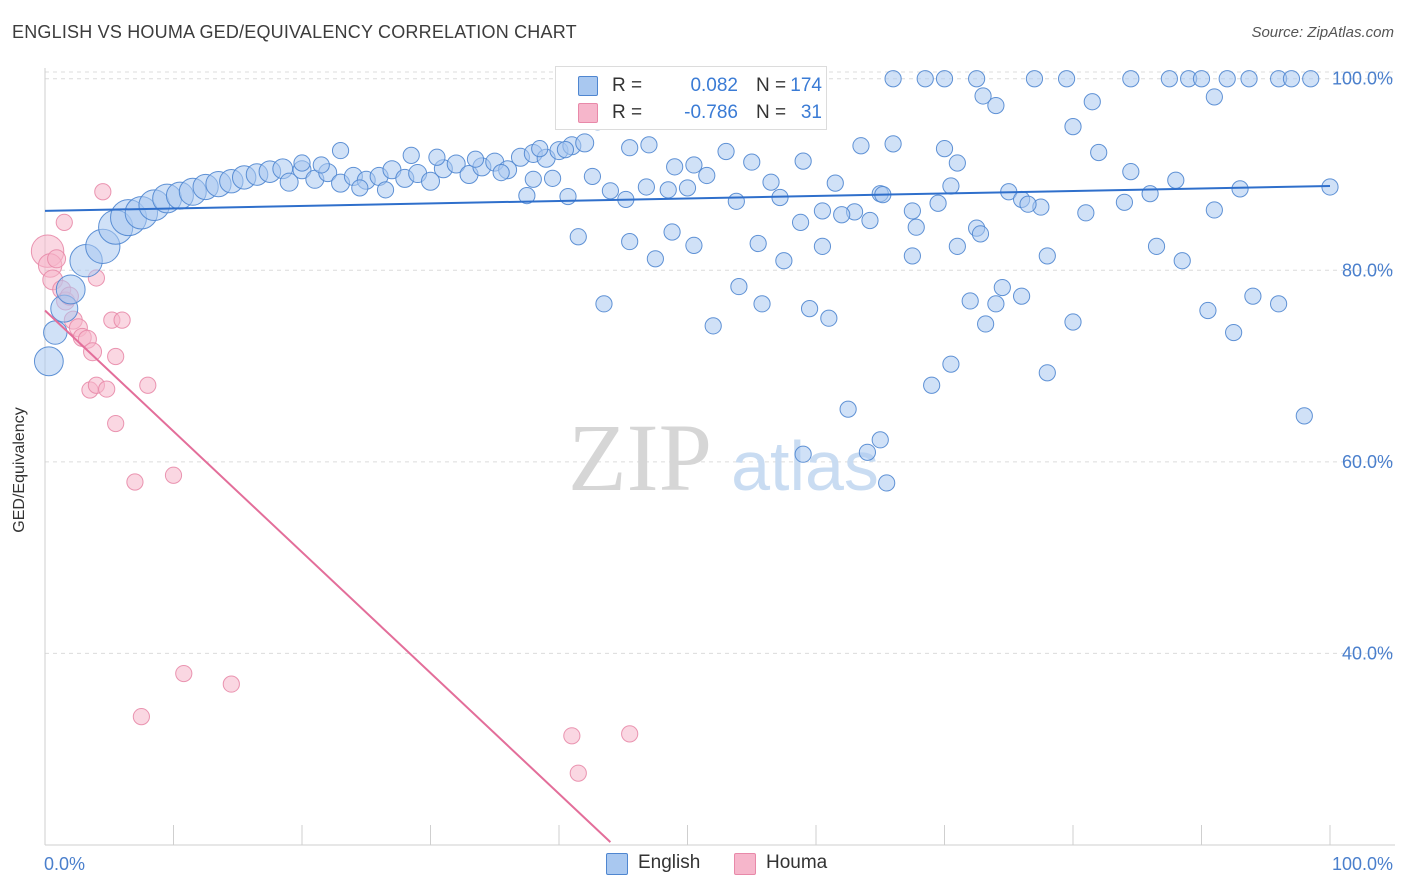  Describe the element at coordinates (617, 864) in the screenshot. I see `english-legend-swatch` at that location.